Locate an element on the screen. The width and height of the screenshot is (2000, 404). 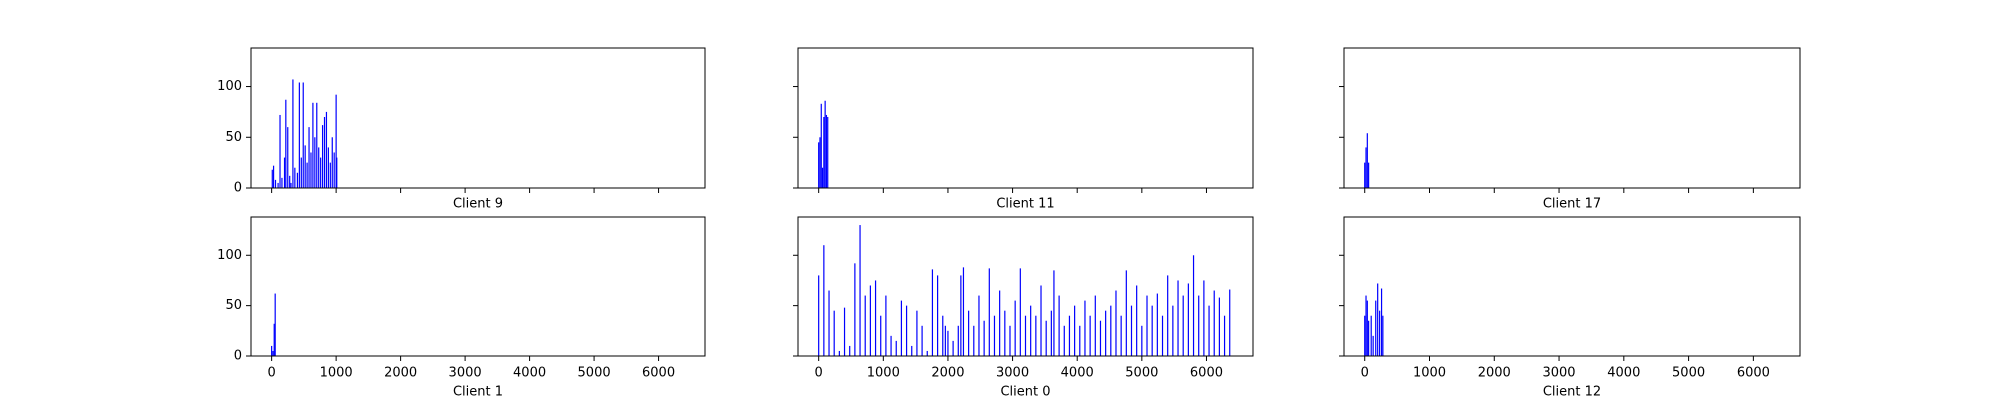
x-axis-label: Client 9 is located at coordinates (478, 204).